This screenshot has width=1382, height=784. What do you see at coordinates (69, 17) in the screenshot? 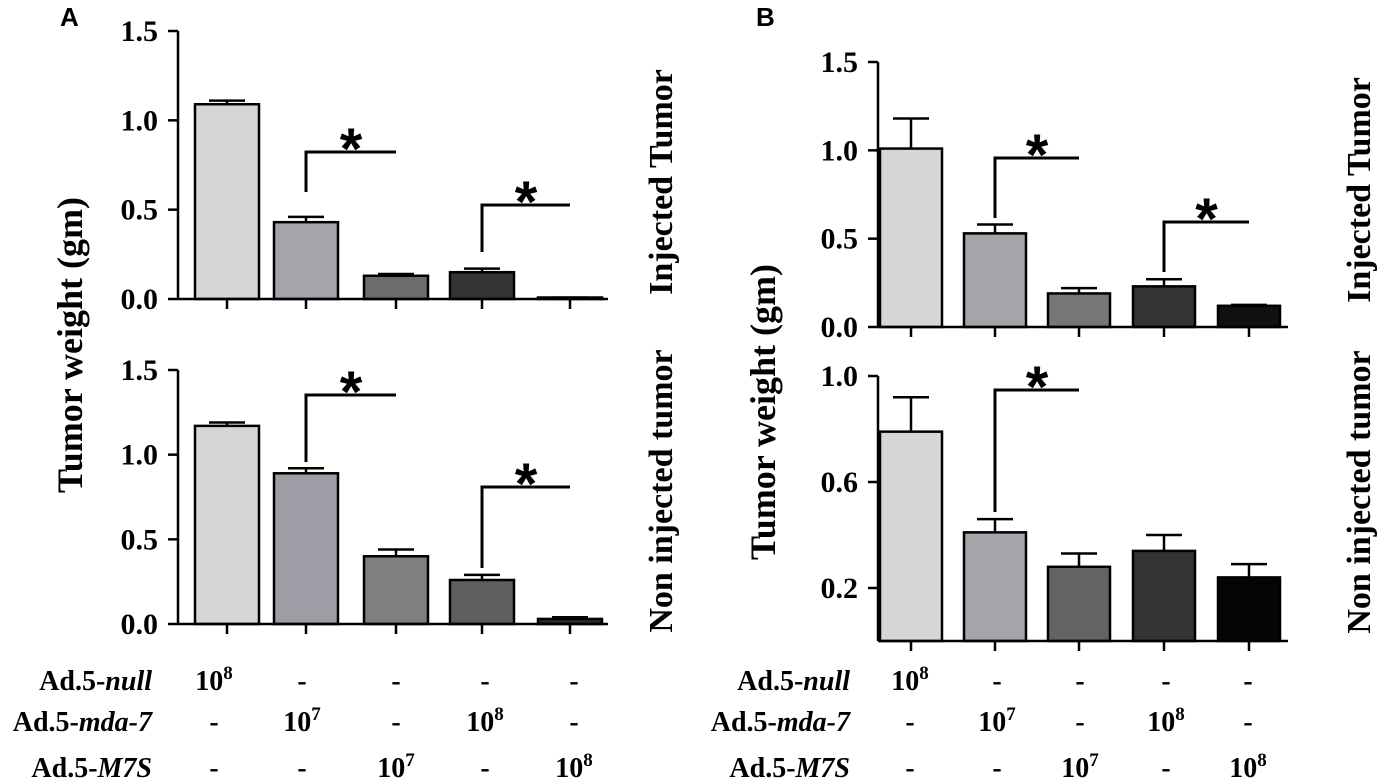
I see `panel-letter-a: A` at bounding box center [69, 17].